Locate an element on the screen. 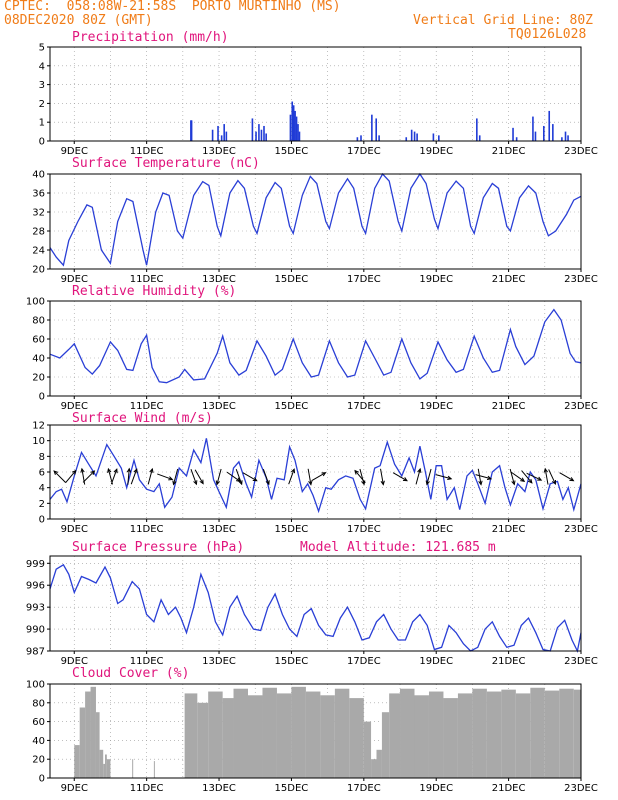 The width and height of the screenshot is (618, 800). y-tick-label: 12 is located at coordinates (38, 426).